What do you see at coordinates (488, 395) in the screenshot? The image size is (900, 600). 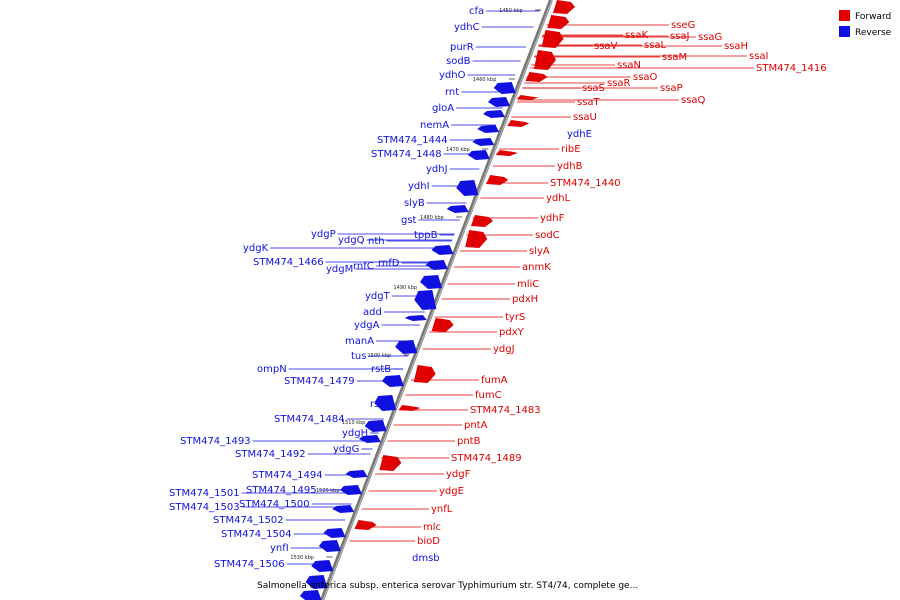 I see `forward-gene-label: fumC` at bounding box center [488, 395].